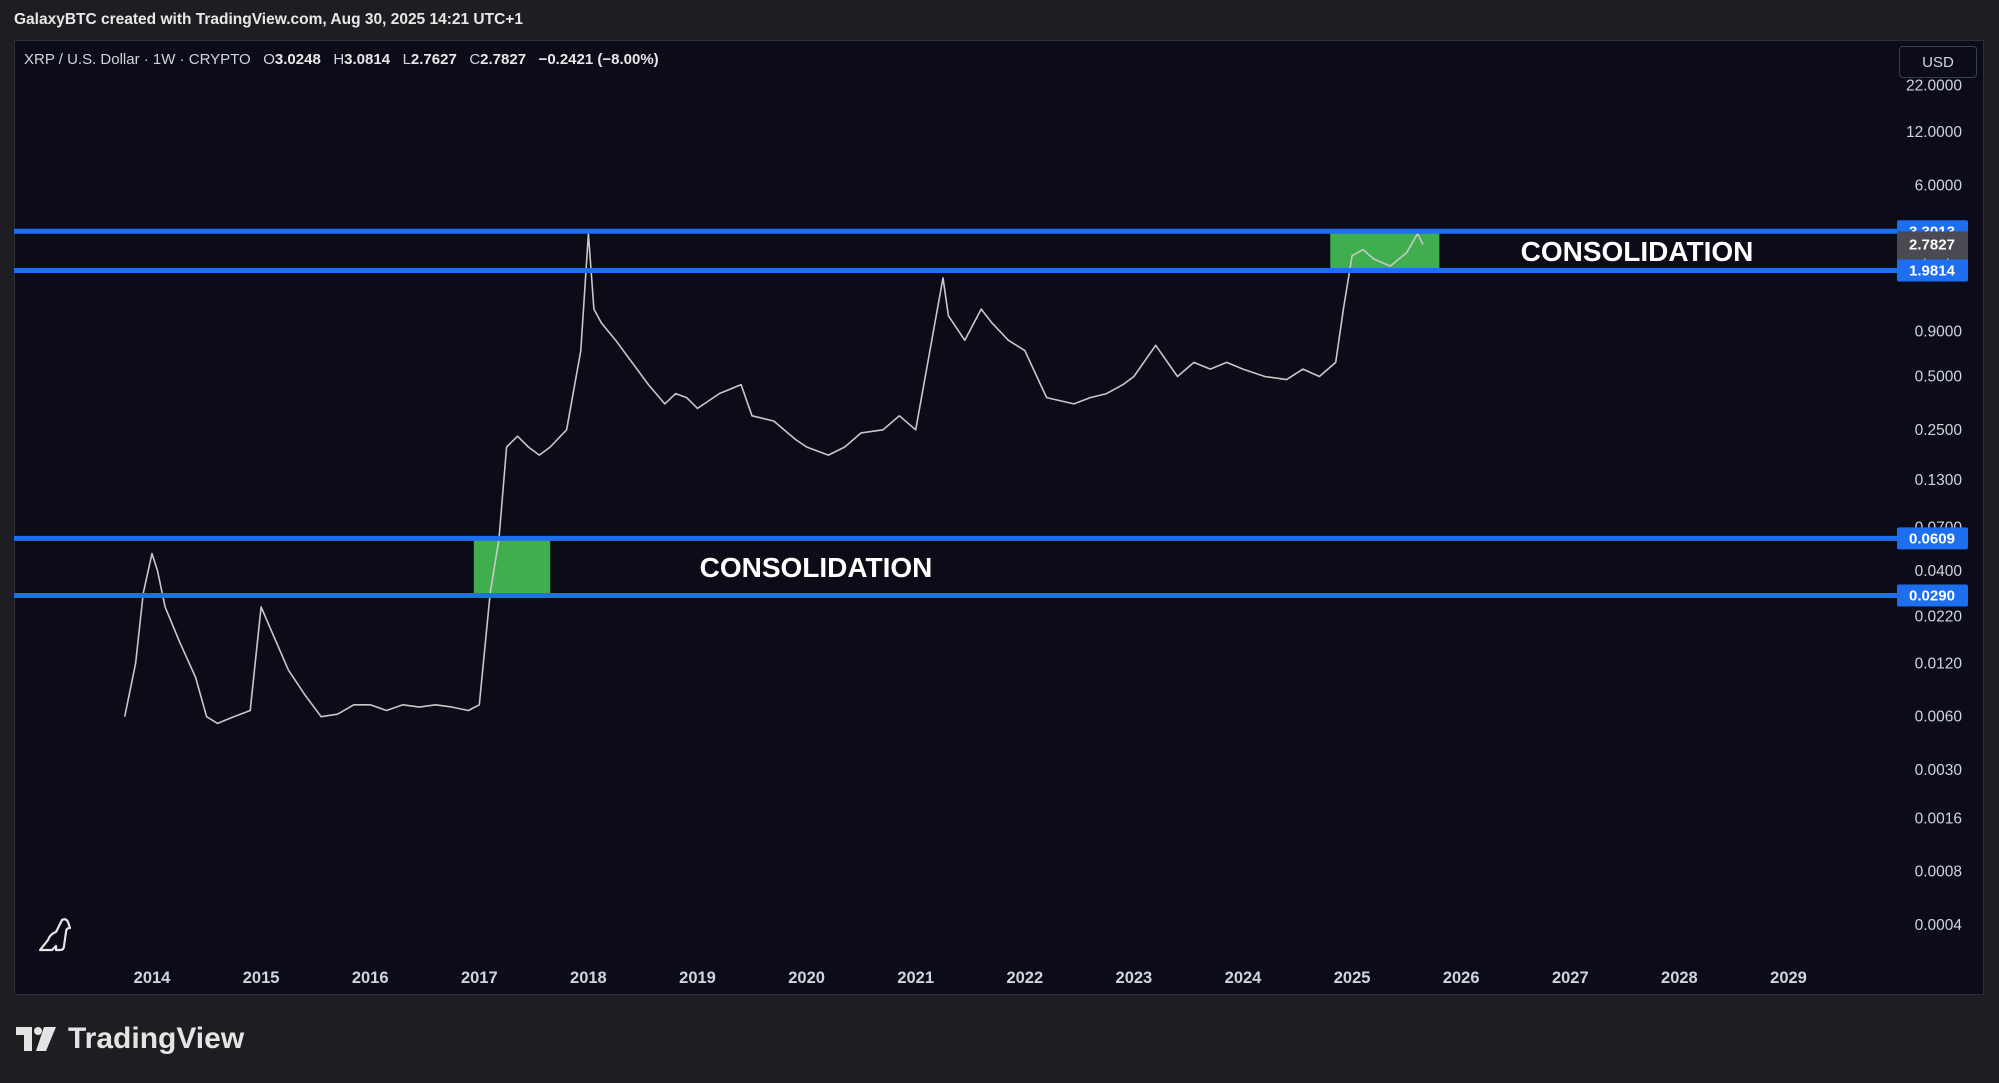 The width and height of the screenshot is (1999, 1083). What do you see at coordinates (1939, 571) in the screenshot?
I see `y-tick-label: 0.0400` at bounding box center [1939, 571].